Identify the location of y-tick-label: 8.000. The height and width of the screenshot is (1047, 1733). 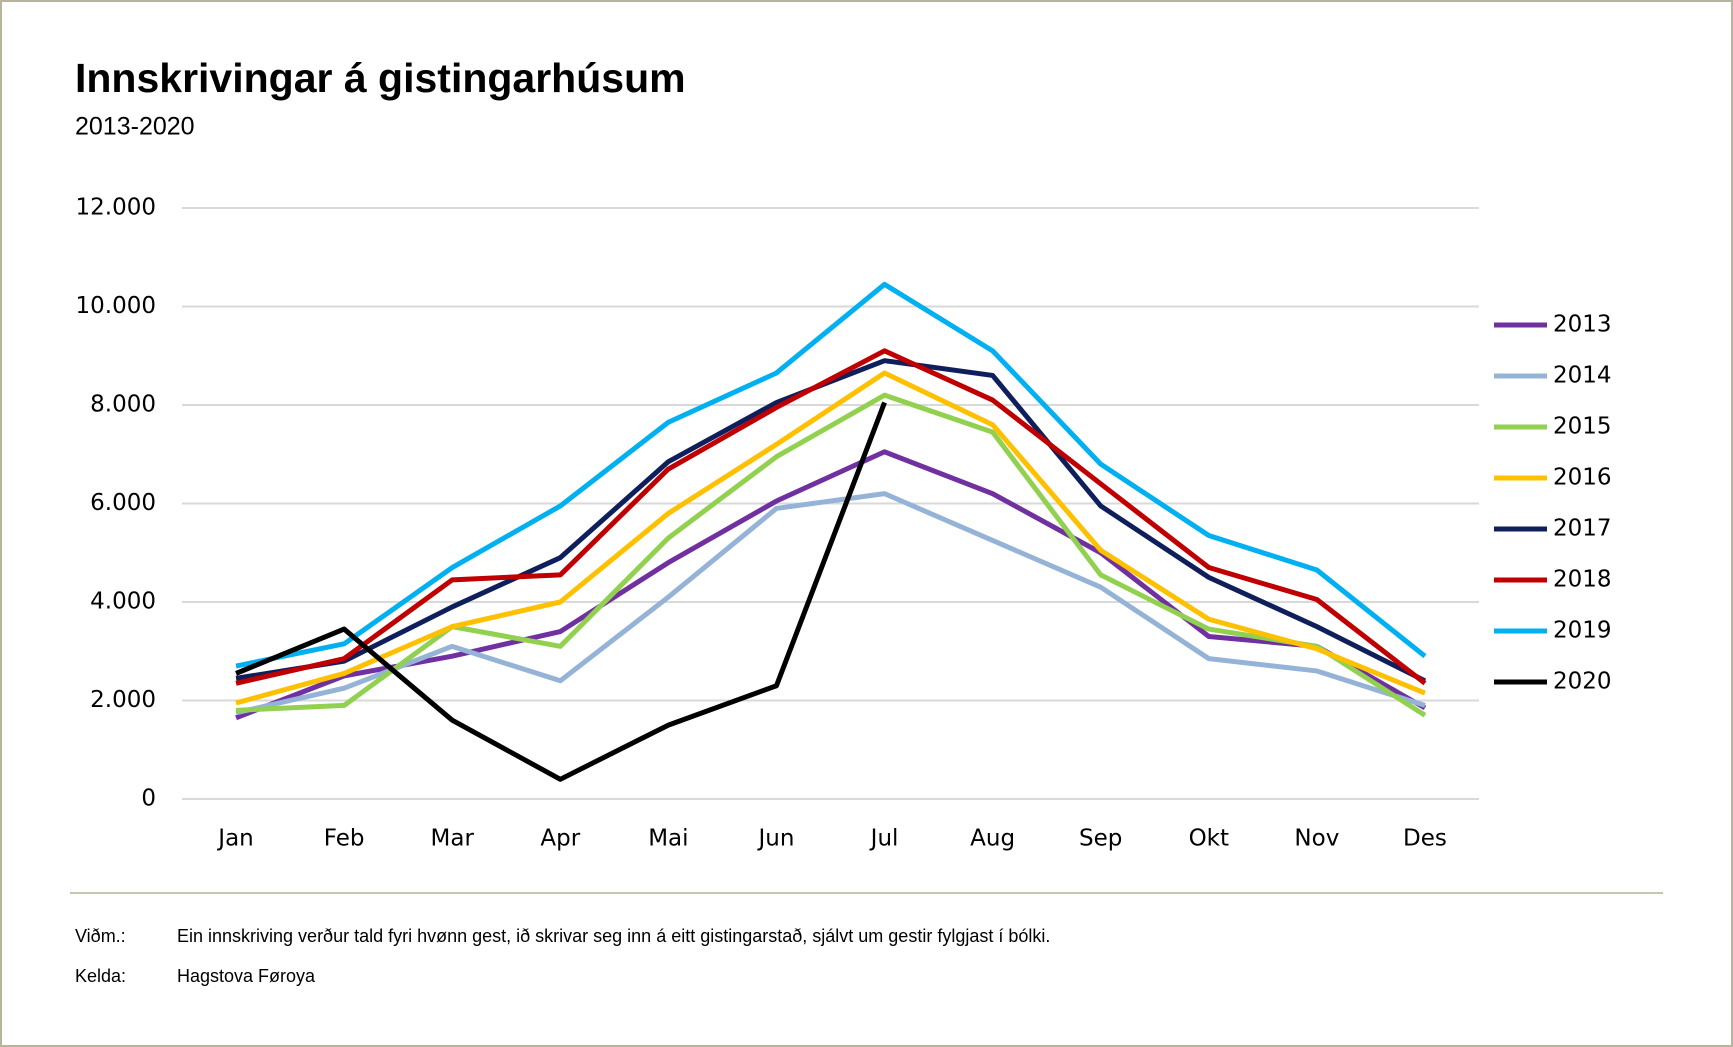
(123, 405).